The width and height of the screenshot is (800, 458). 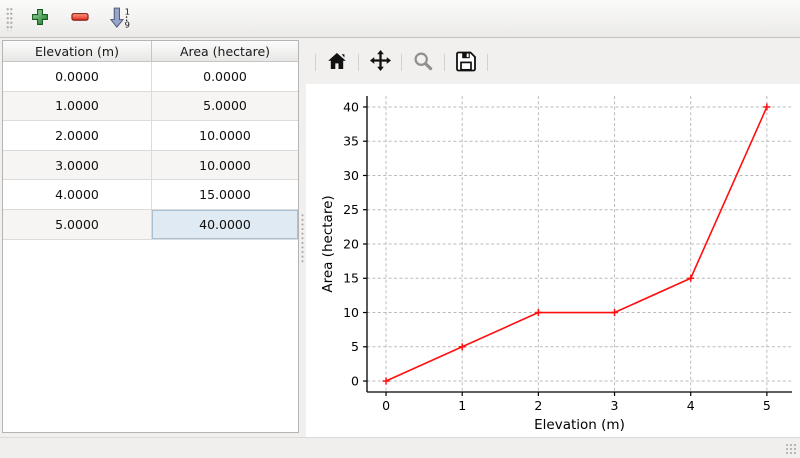 I want to click on svg-text: 15, so click(x=351, y=278).